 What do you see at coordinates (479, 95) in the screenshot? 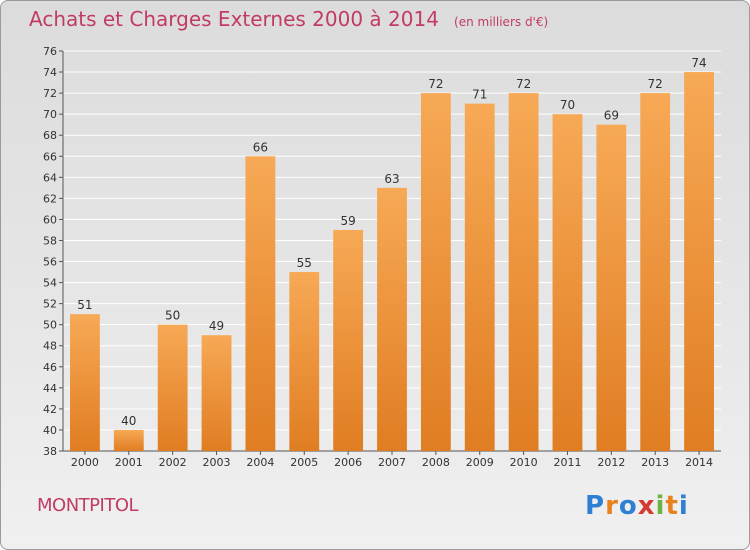
I see `bar-value-label: 71` at bounding box center [479, 95].